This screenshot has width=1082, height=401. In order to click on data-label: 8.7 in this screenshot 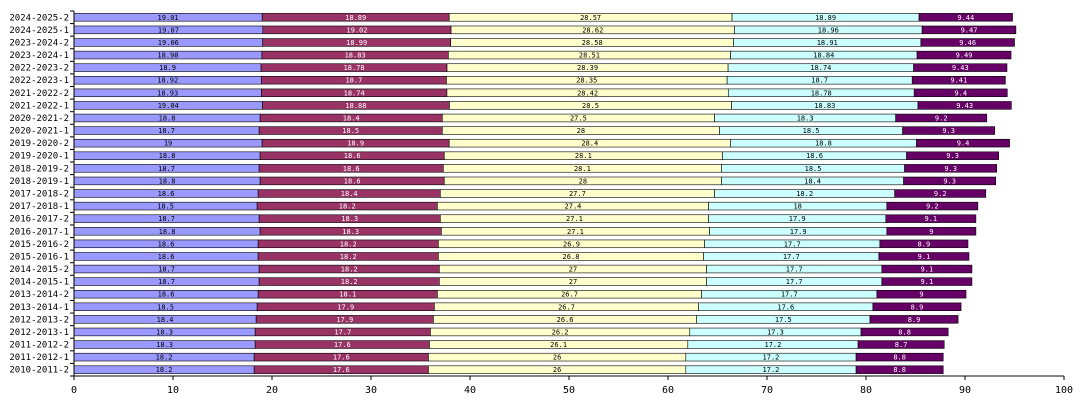, I will do `click(901, 345)`.